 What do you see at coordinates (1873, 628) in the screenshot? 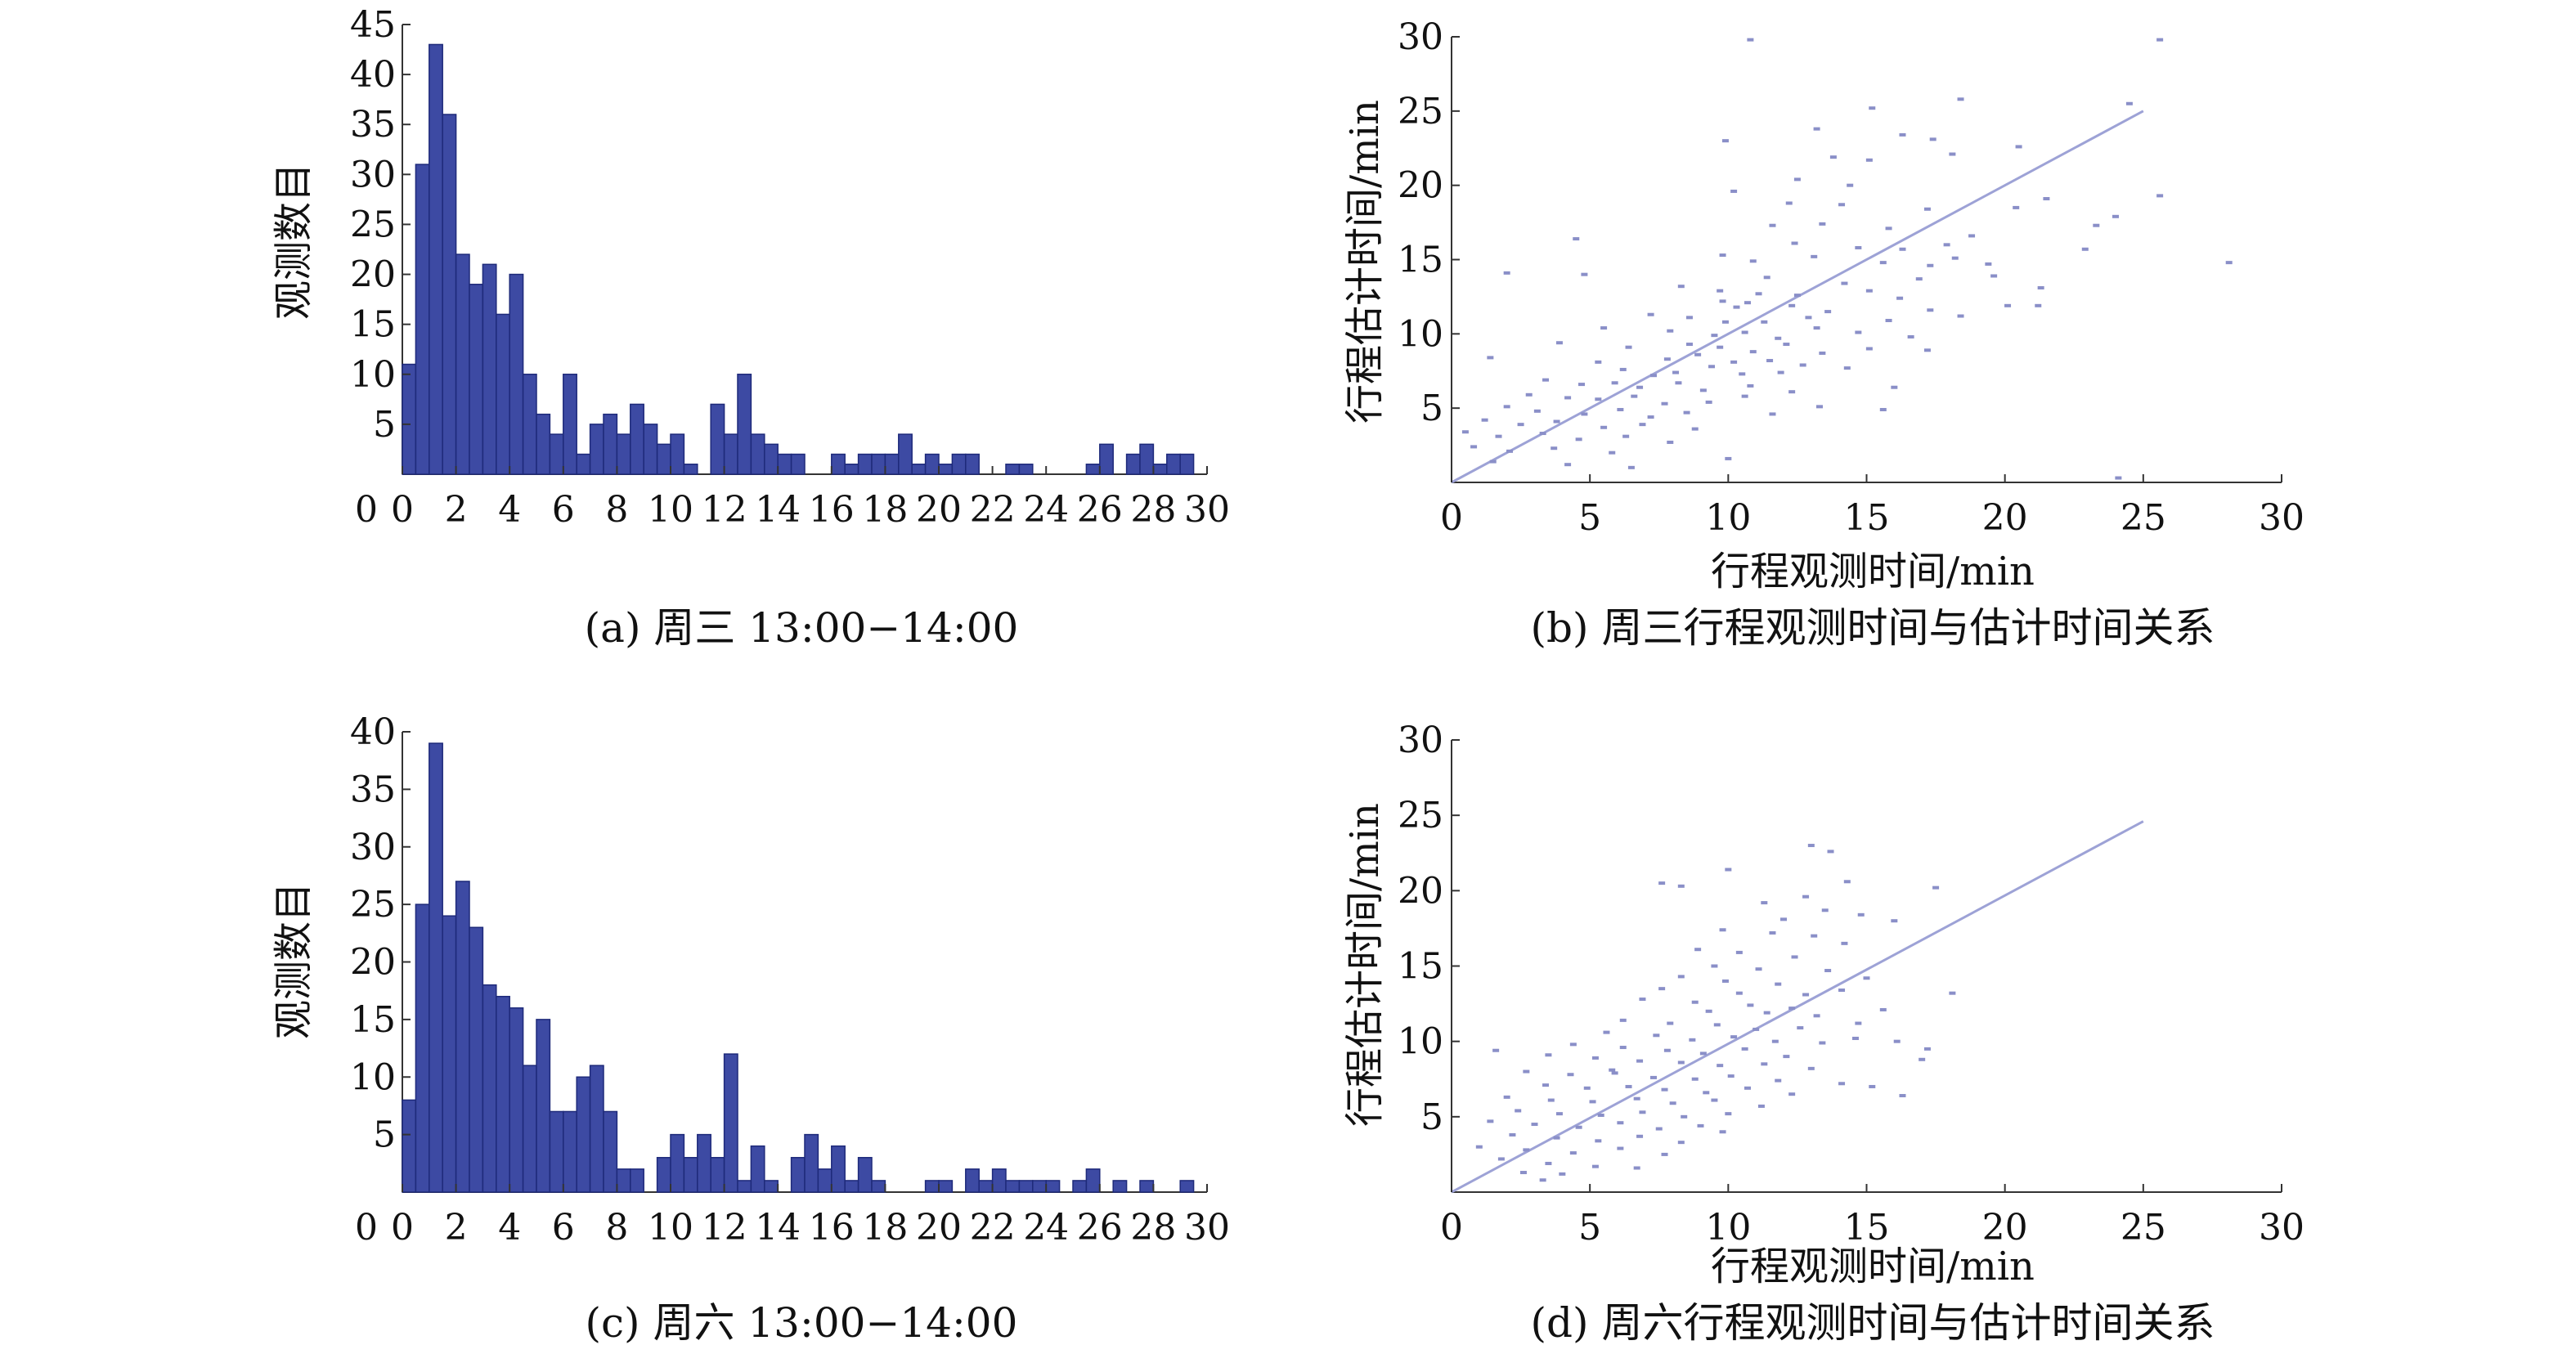
I see `panel-b-caption: (b) 周三行程观测时间与估计时间关系` at bounding box center [1873, 628].